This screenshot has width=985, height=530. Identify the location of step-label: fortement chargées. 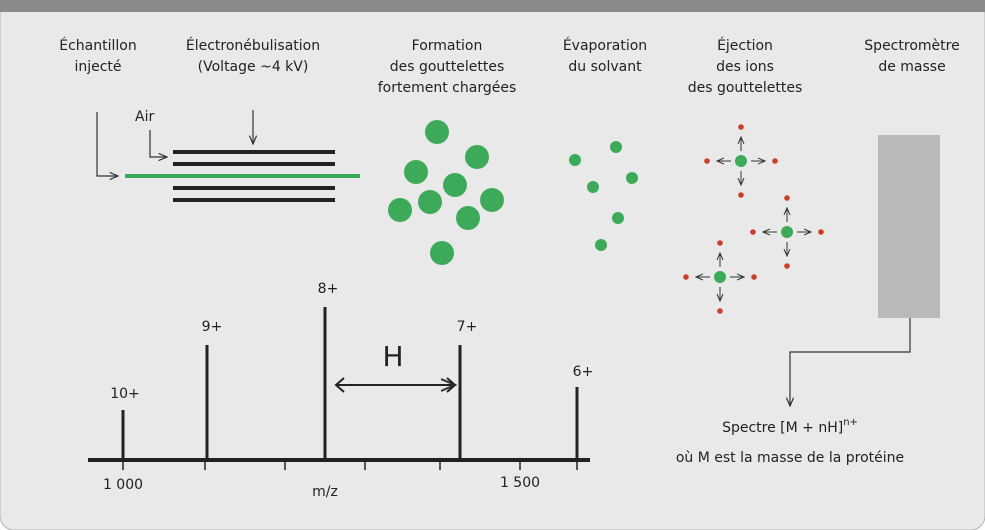
(447, 88).